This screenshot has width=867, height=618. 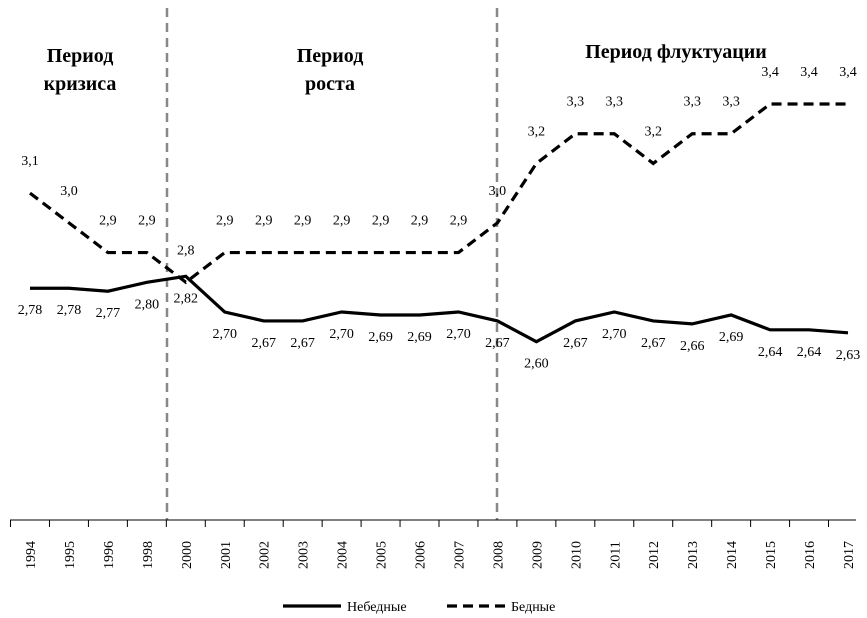 What do you see at coordinates (226, 555) in the screenshot?
I see `x-tick-label: 2001` at bounding box center [226, 555].